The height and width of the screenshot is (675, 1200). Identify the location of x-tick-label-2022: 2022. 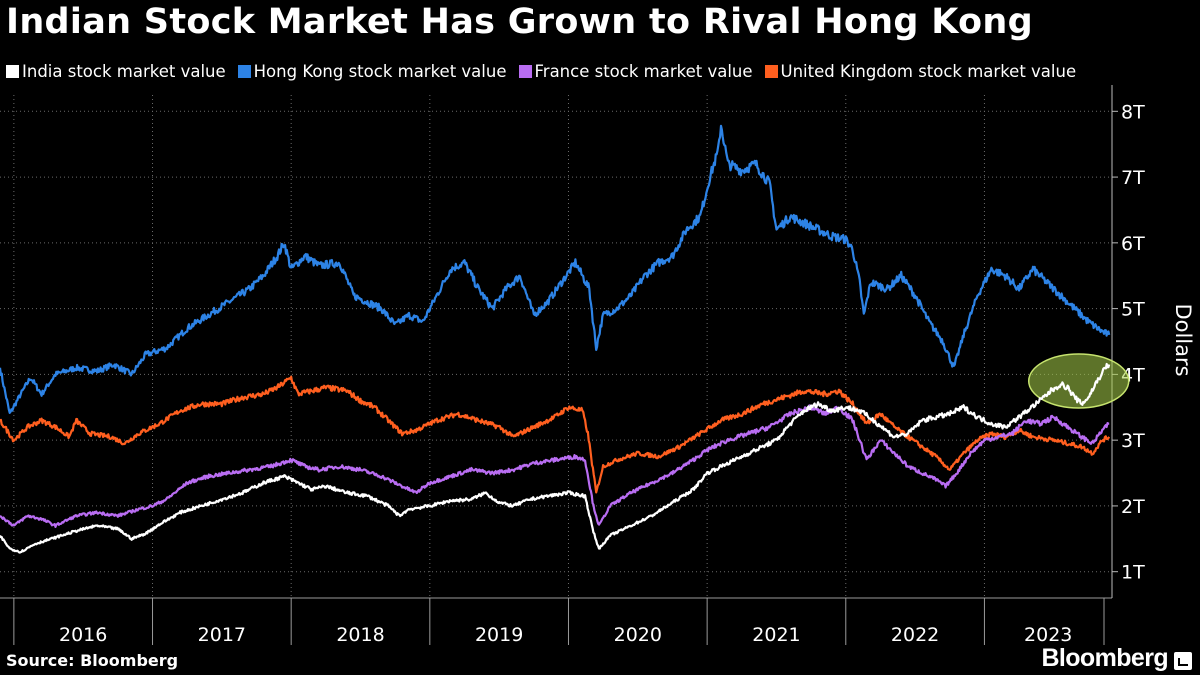
(915, 635).